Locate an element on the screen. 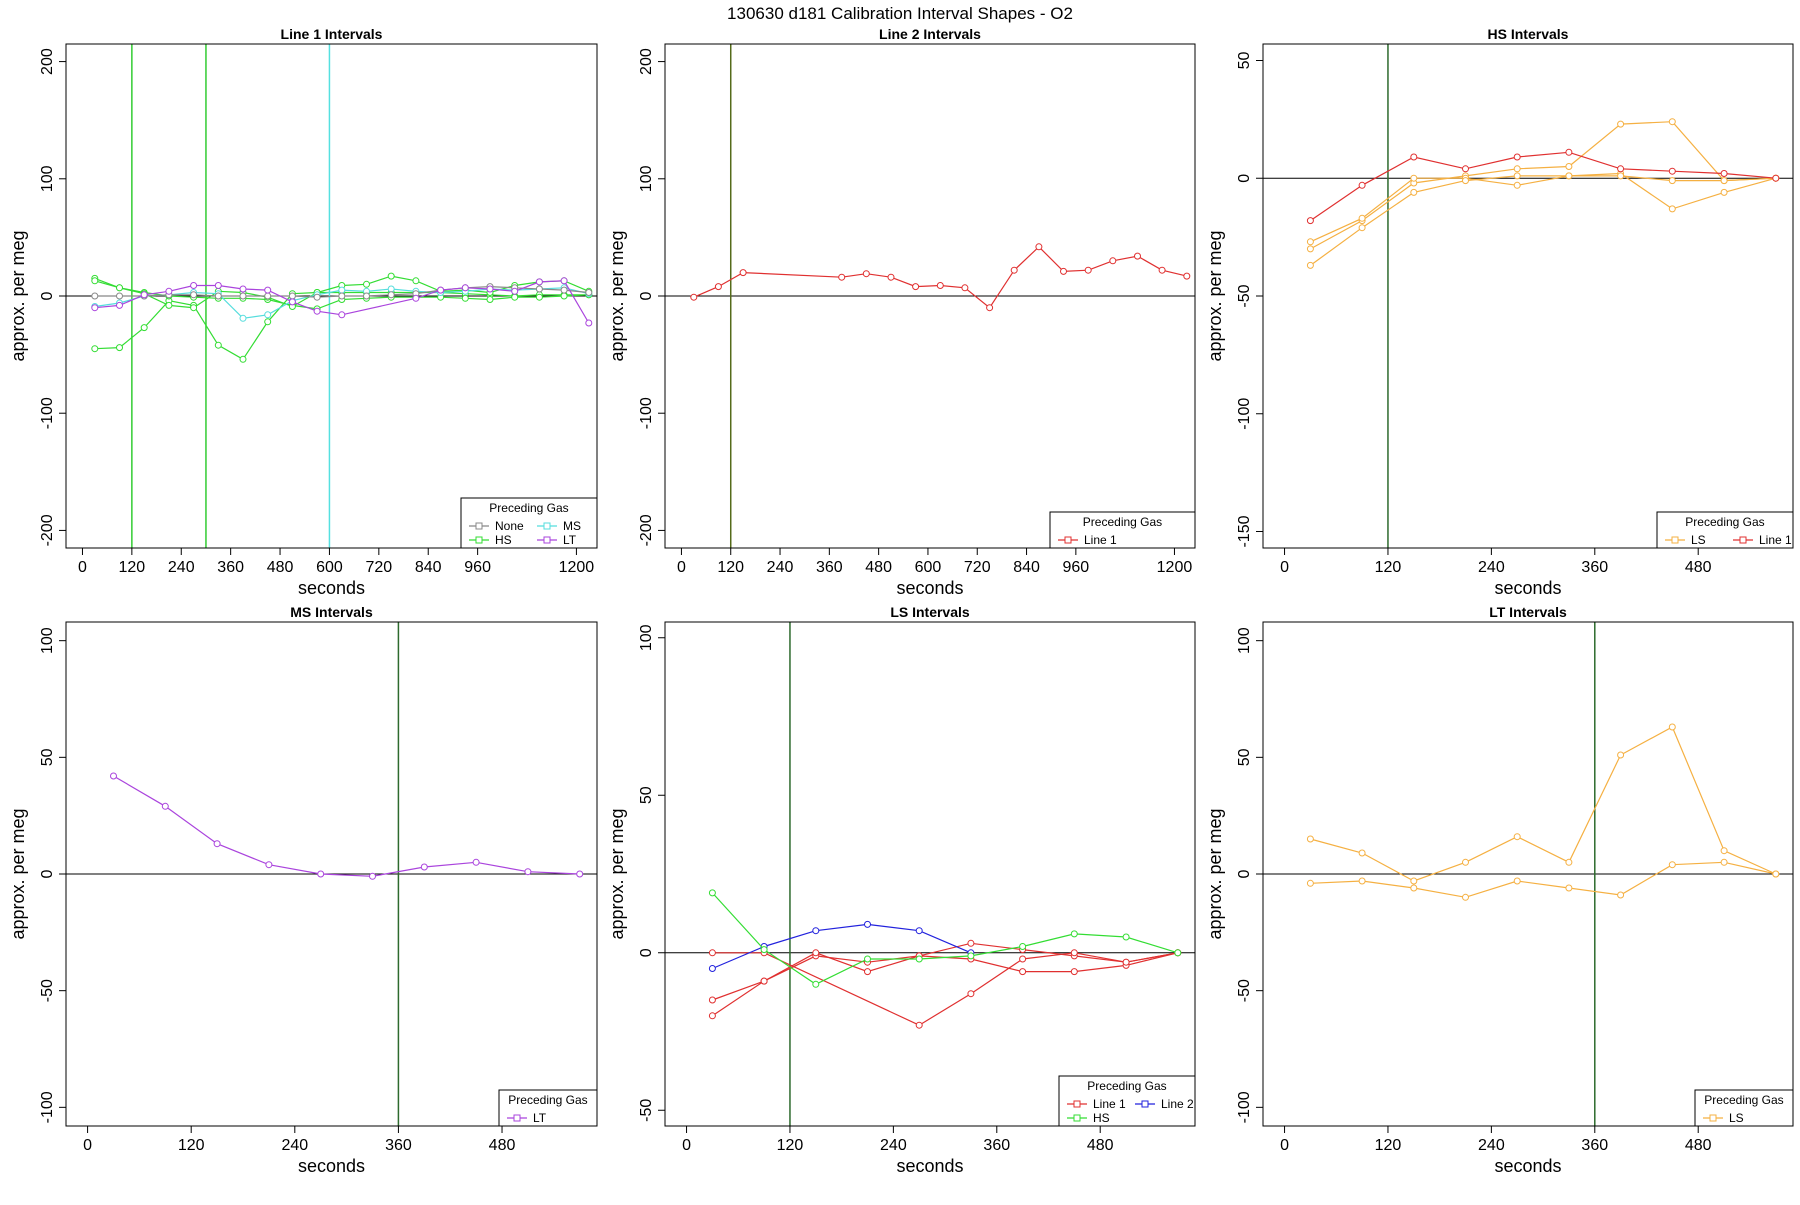 The width and height of the screenshot is (1800, 1205). x-tick-label: 840 is located at coordinates (1026, 567).